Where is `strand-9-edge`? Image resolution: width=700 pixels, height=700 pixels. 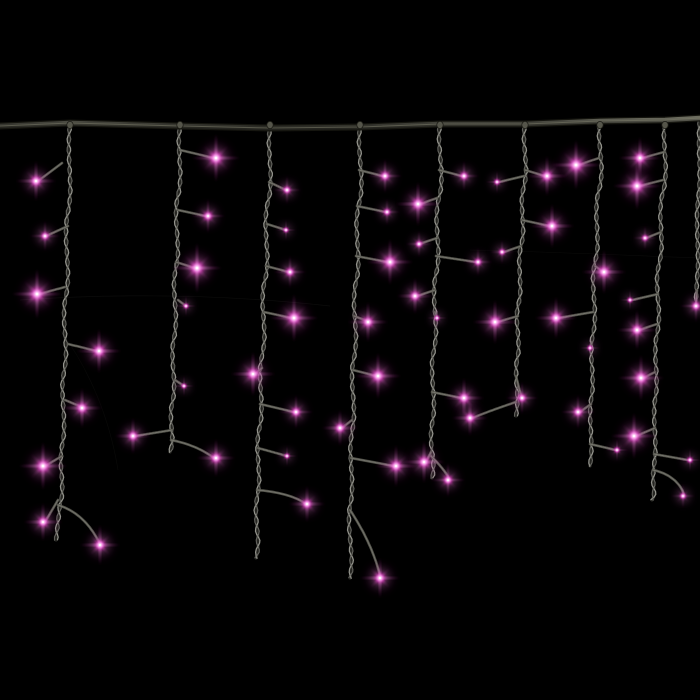 strand-9-edge is located at coordinates (696, 209).